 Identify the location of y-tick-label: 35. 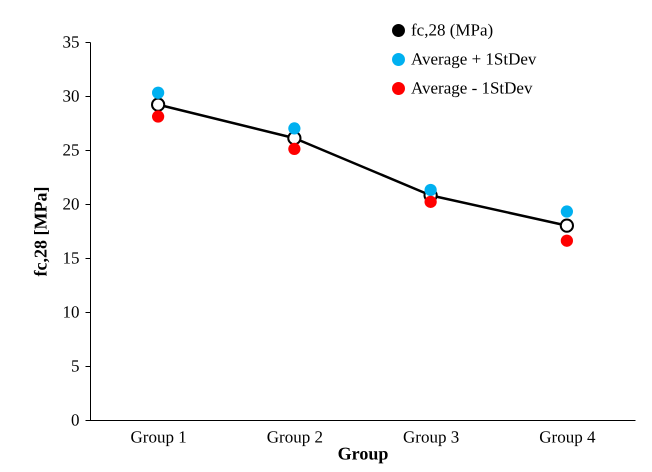
(71, 42).